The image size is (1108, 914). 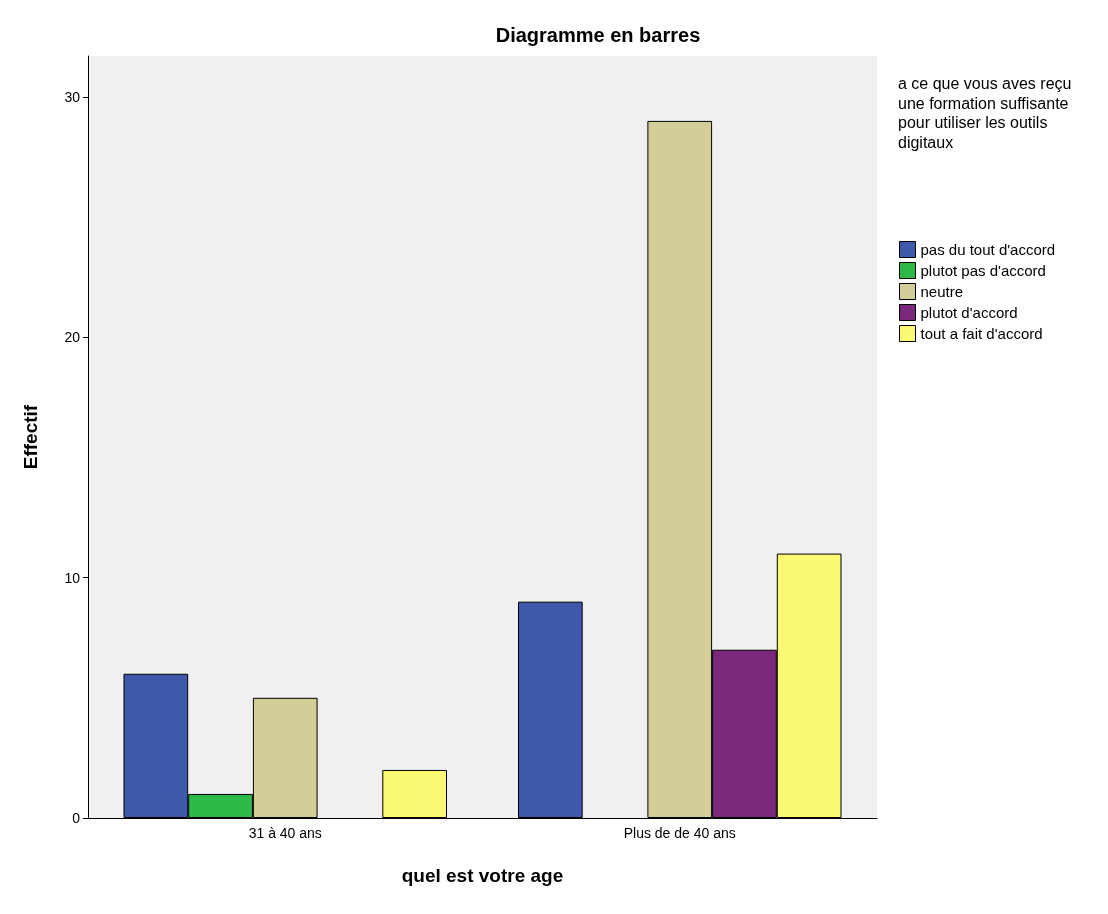 What do you see at coordinates (983, 270) in the screenshot?
I see `legend-label: plutot pas d'accord` at bounding box center [983, 270].